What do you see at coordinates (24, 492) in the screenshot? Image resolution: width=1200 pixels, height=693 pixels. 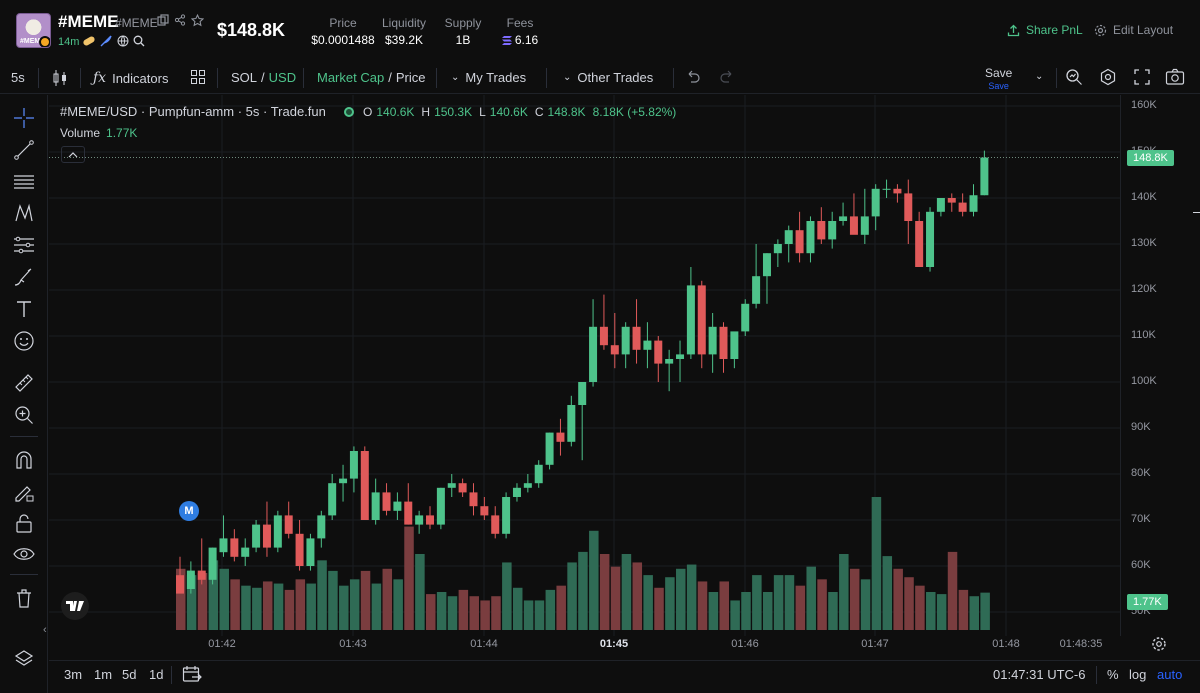 I see `lock-drawings-tool` at bounding box center [24, 492].